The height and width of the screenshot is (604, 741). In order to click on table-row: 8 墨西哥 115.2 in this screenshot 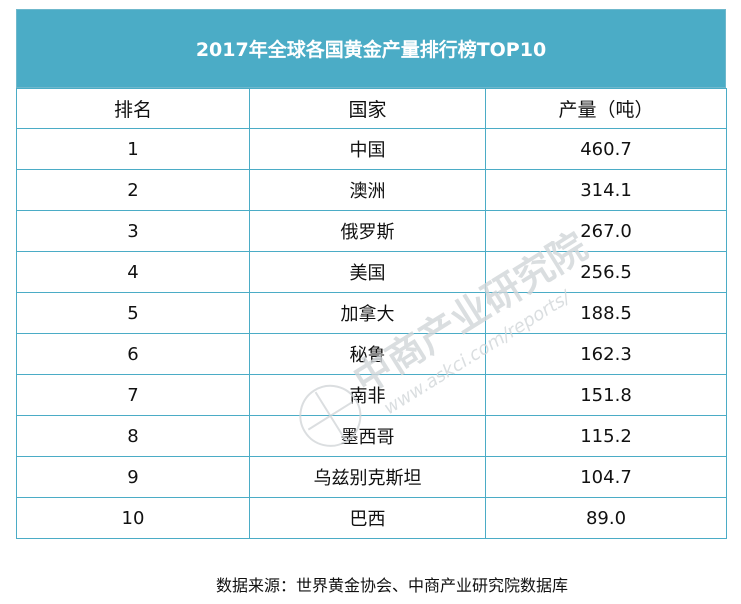, I will do `click(371, 436)`.